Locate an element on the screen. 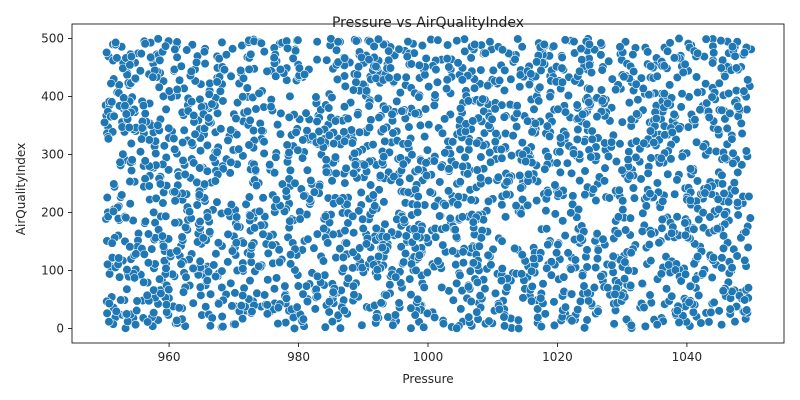  y-tick-label: 500 is located at coordinates (52, 39).